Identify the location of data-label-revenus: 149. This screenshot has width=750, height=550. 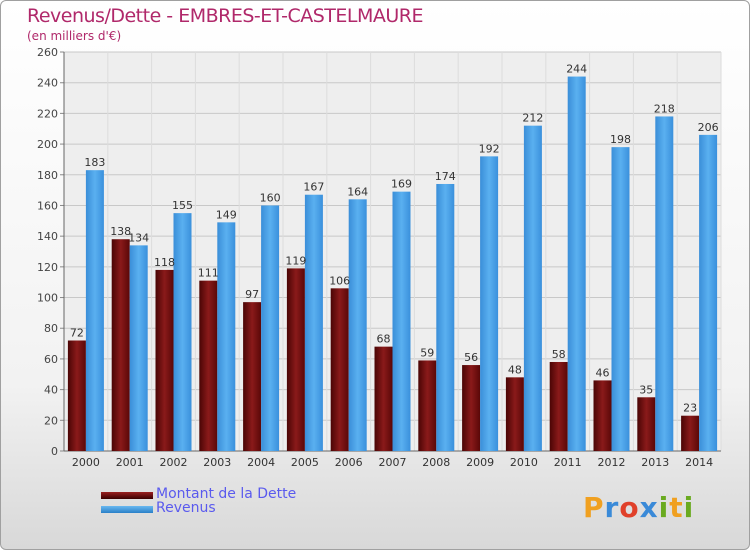
(226, 214).